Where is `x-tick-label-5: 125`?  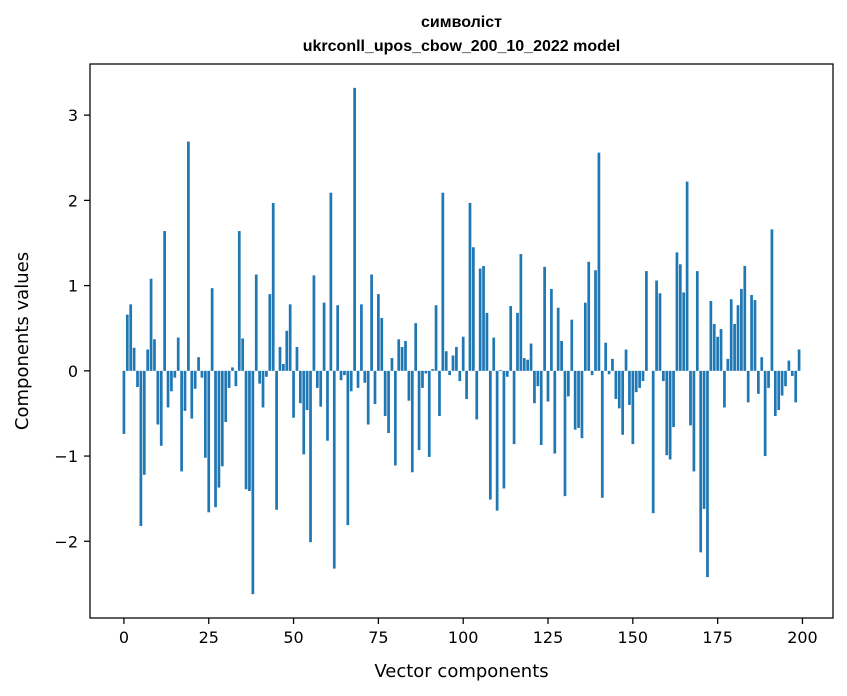
x-tick-label-5: 125 is located at coordinates (548, 637).